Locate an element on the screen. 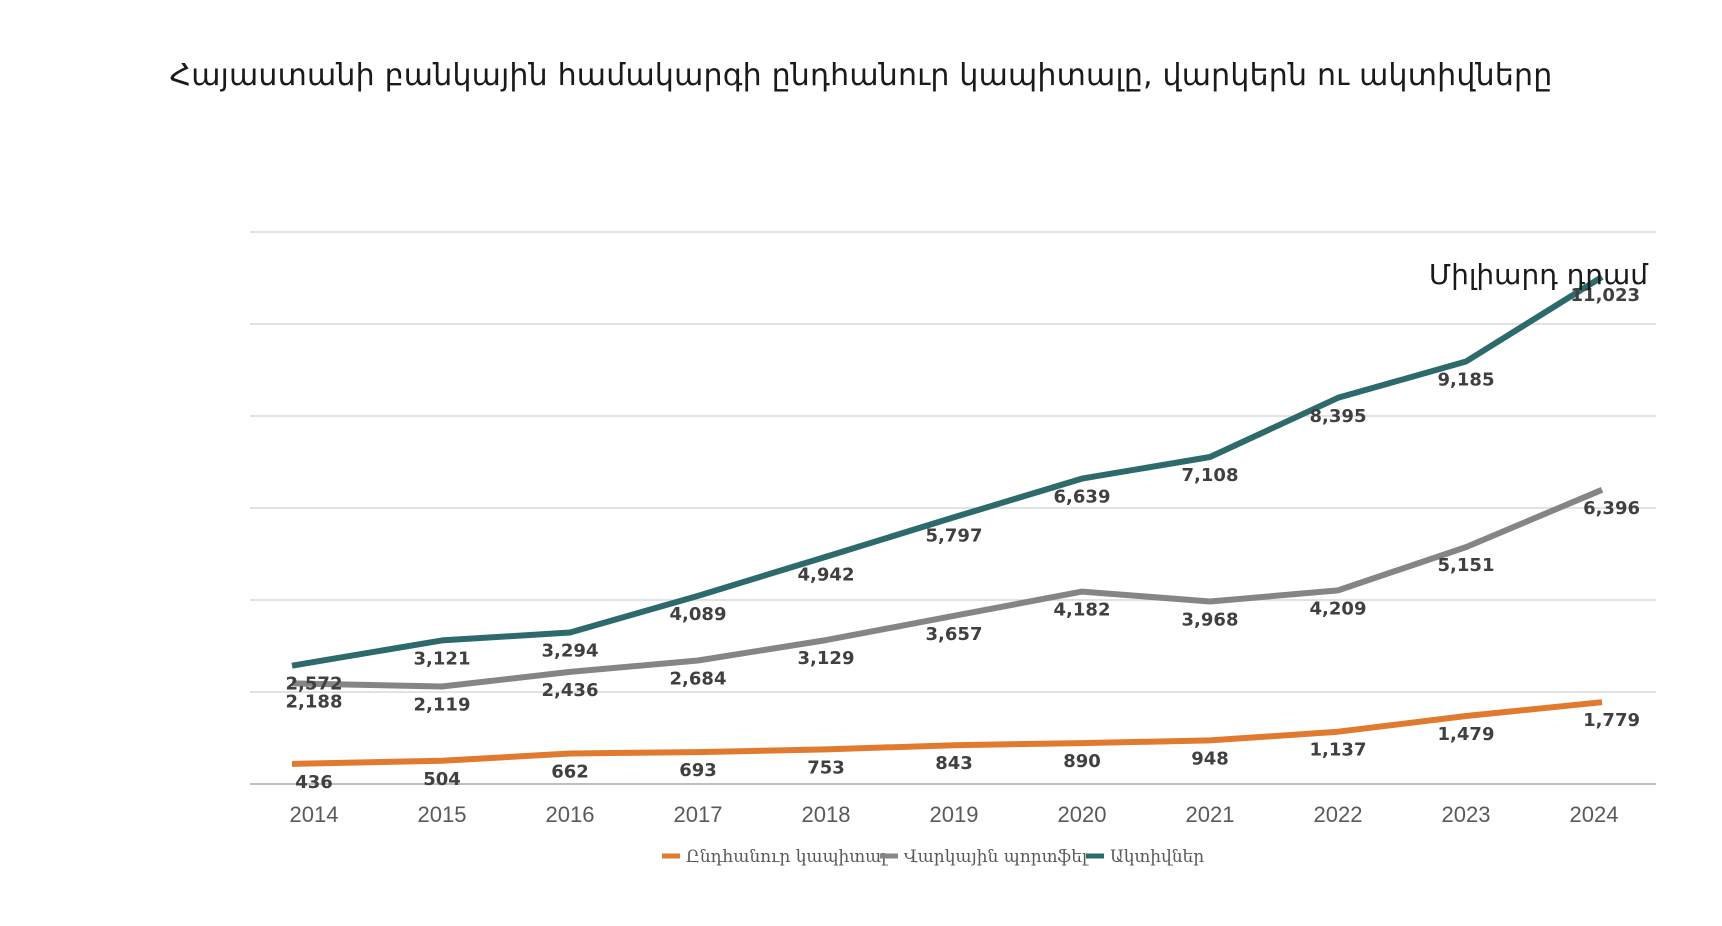  data-label-loans: 4,209 is located at coordinates (1338, 608).